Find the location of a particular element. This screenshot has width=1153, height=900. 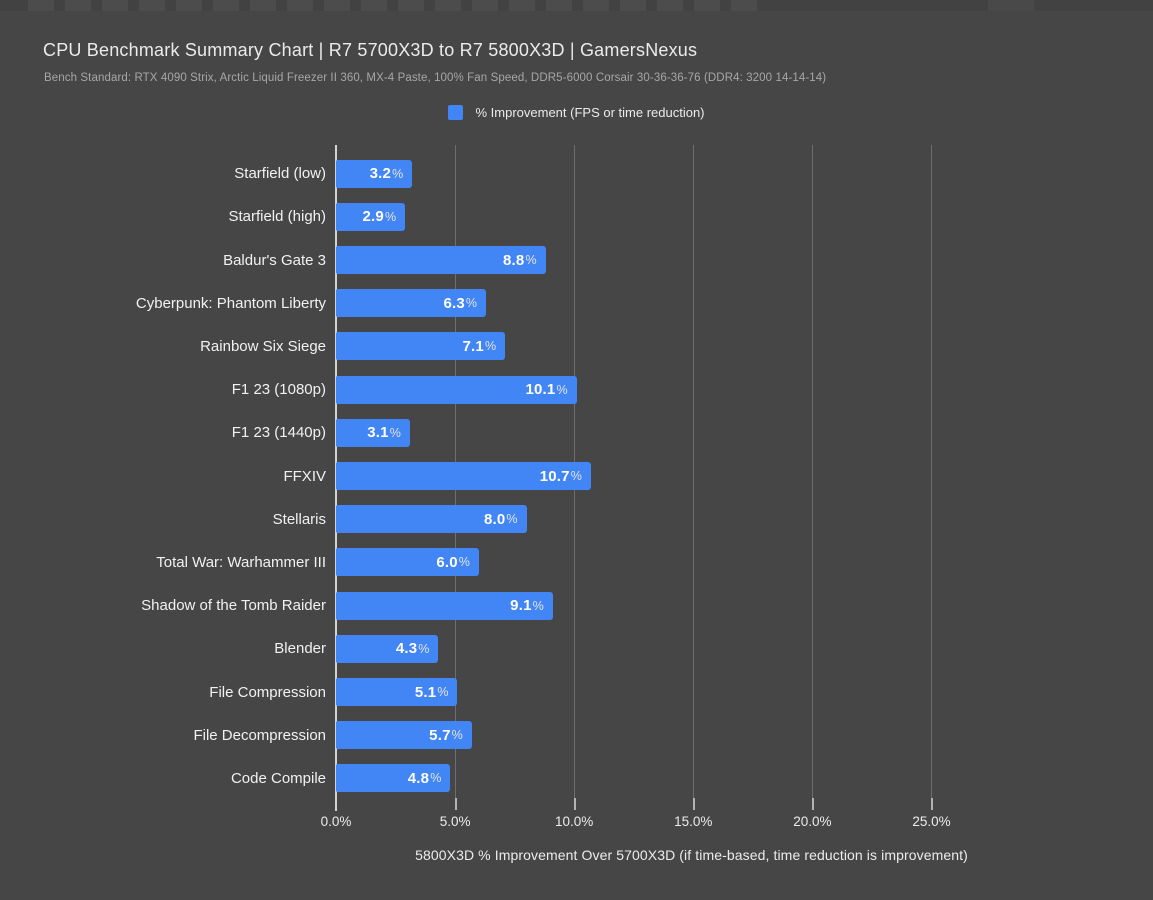

bar-track: 3.2% is located at coordinates (663, 173).